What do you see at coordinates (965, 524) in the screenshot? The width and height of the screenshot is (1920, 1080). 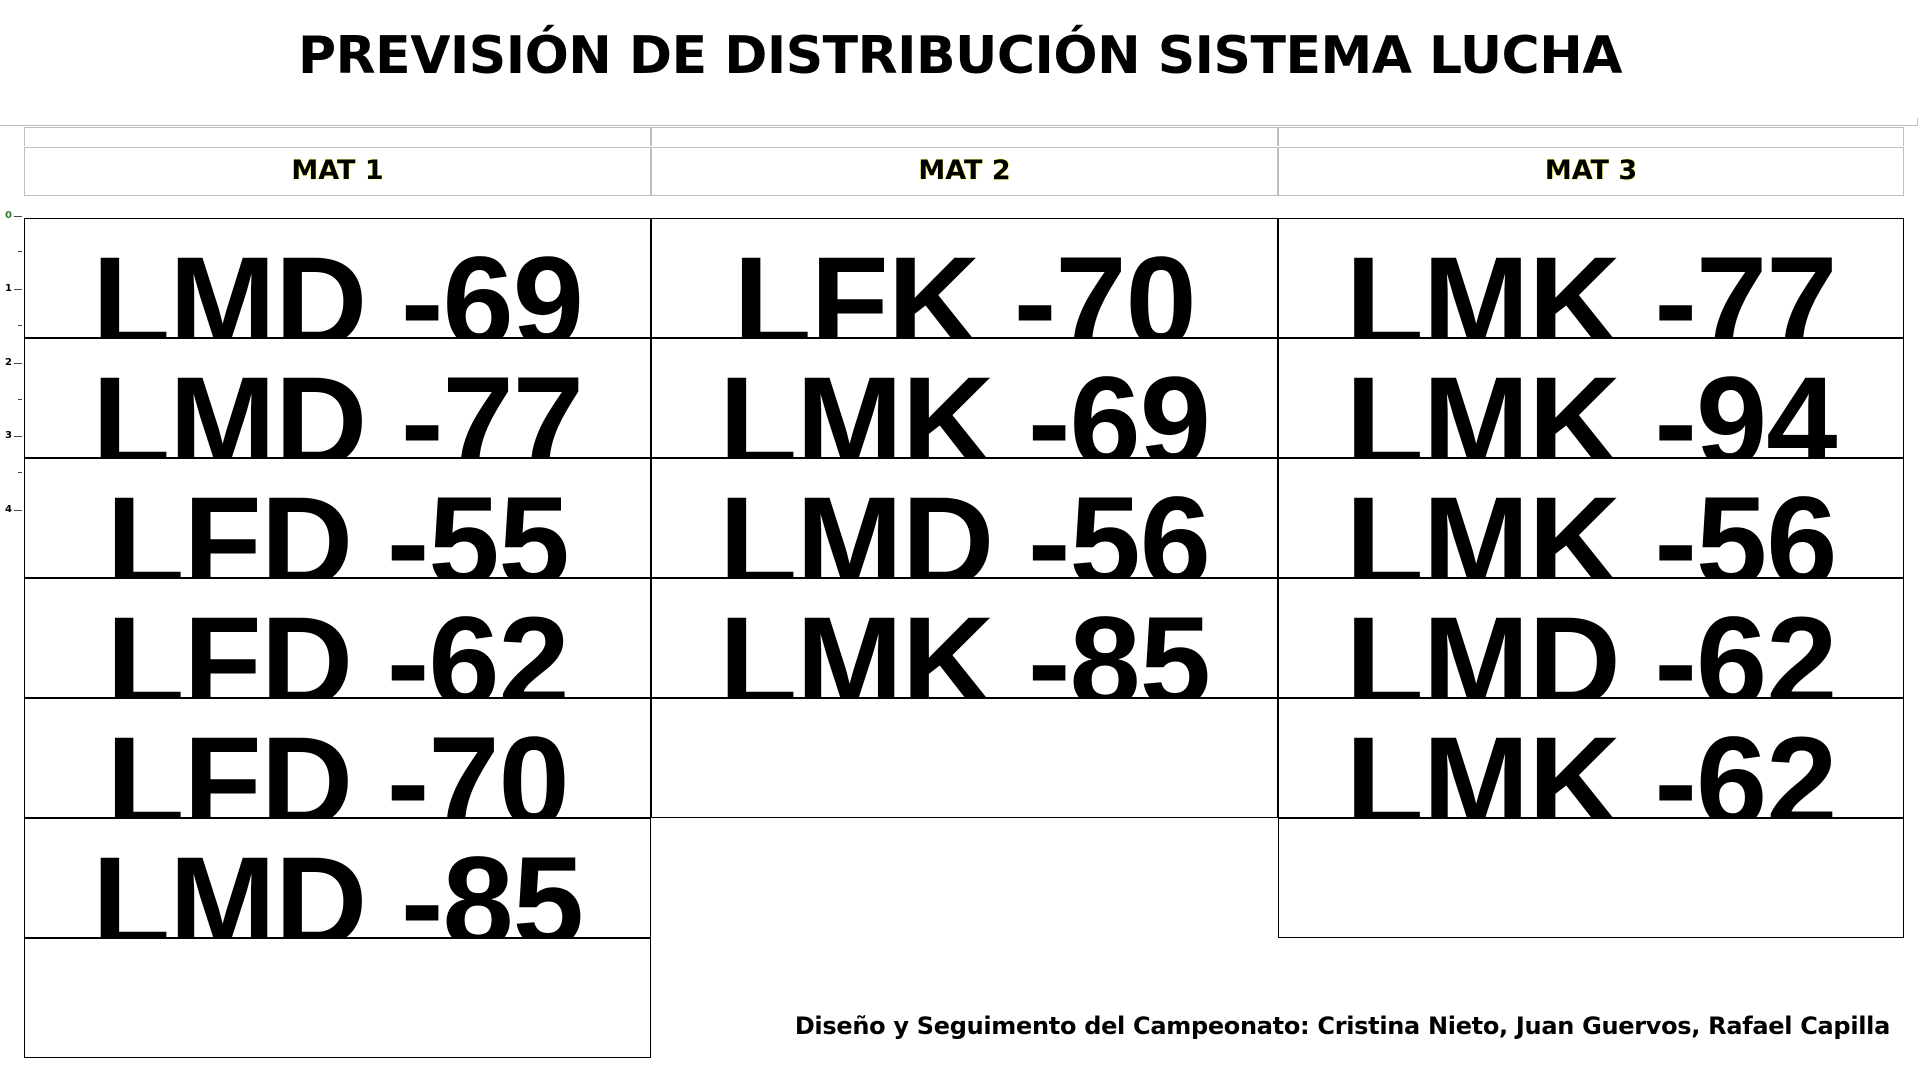 I see `slot-label: LMD -56` at bounding box center [965, 524].